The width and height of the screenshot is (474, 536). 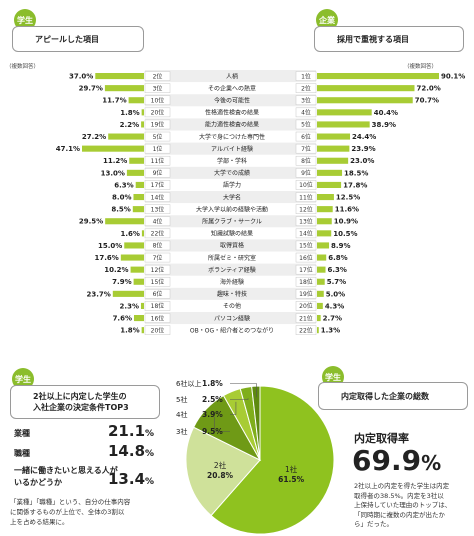 I want to click on pie-outside-value: 3.9%, so click(x=212, y=414).